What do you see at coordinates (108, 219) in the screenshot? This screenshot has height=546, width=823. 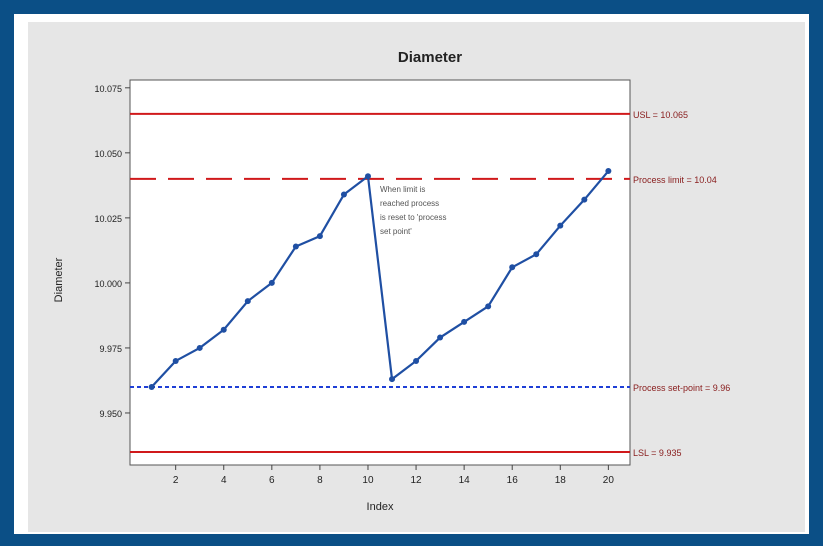 I see `y-tick-label: 10.025` at bounding box center [108, 219].